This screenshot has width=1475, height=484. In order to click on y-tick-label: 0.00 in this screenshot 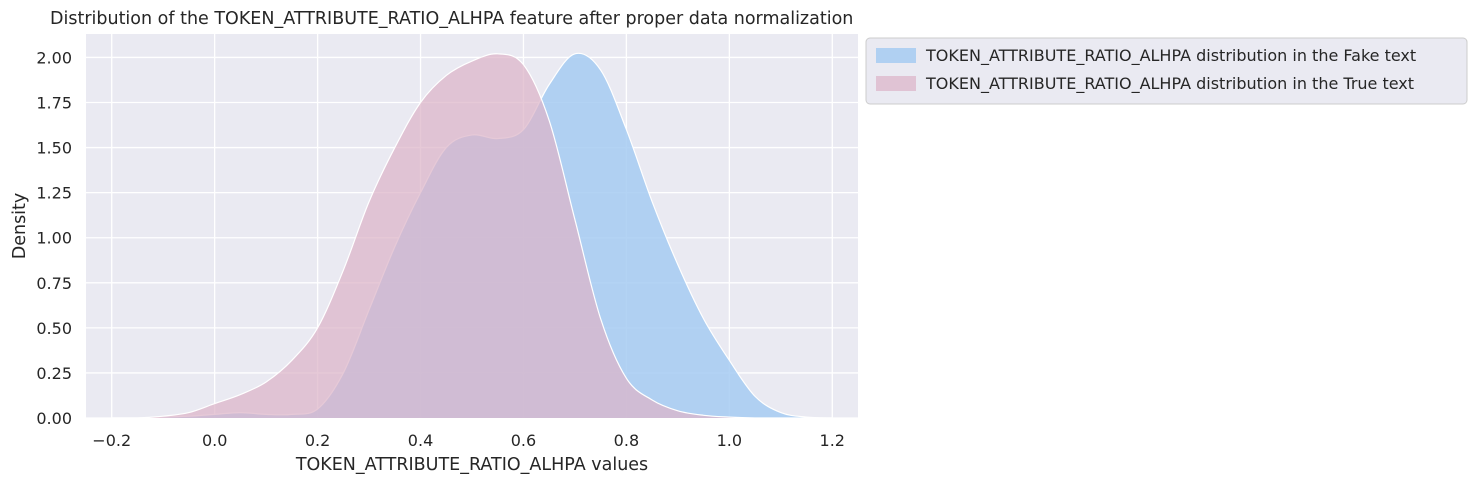, I will do `click(54, 418)`.